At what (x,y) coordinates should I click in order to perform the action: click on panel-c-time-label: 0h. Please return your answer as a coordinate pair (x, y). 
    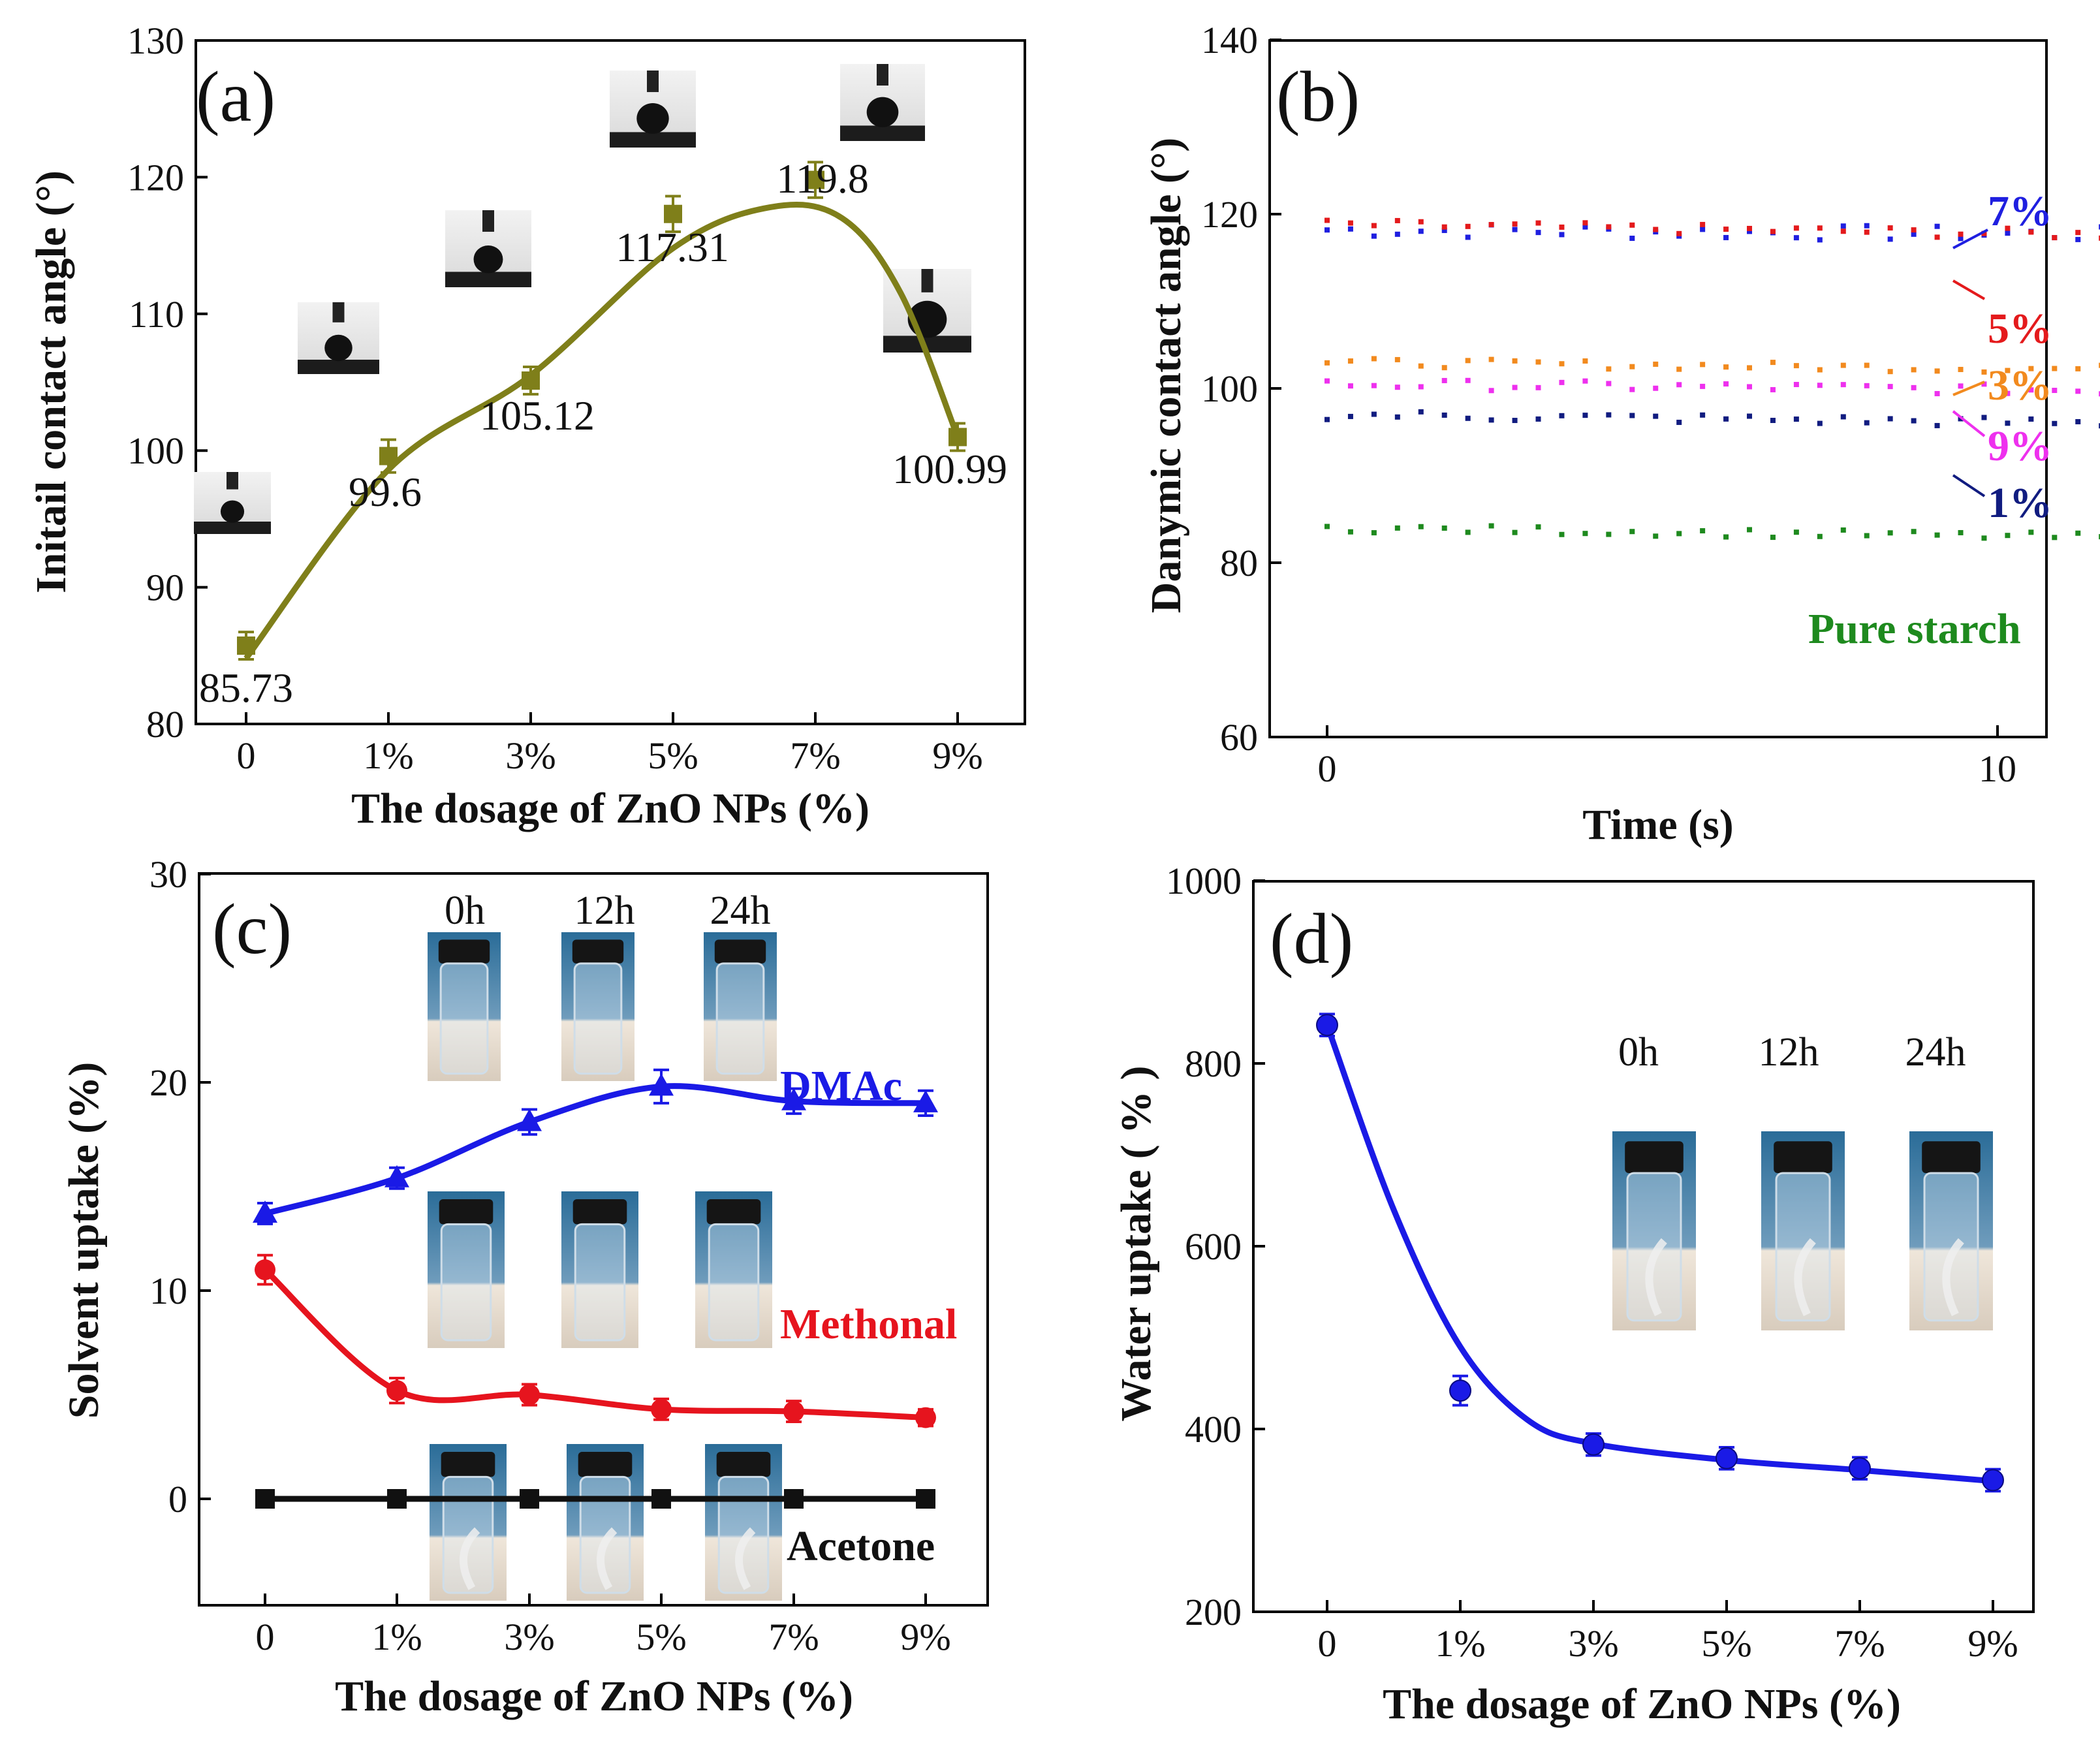
    Looking at the image, I should click on (465, 910).